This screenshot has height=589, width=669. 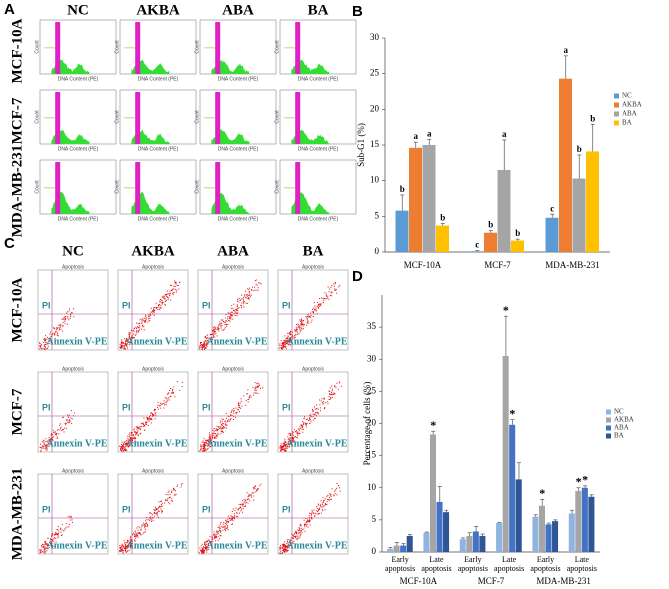 I want to click on x-tick-label: Late apoptosis, so click(x=436, y=564).